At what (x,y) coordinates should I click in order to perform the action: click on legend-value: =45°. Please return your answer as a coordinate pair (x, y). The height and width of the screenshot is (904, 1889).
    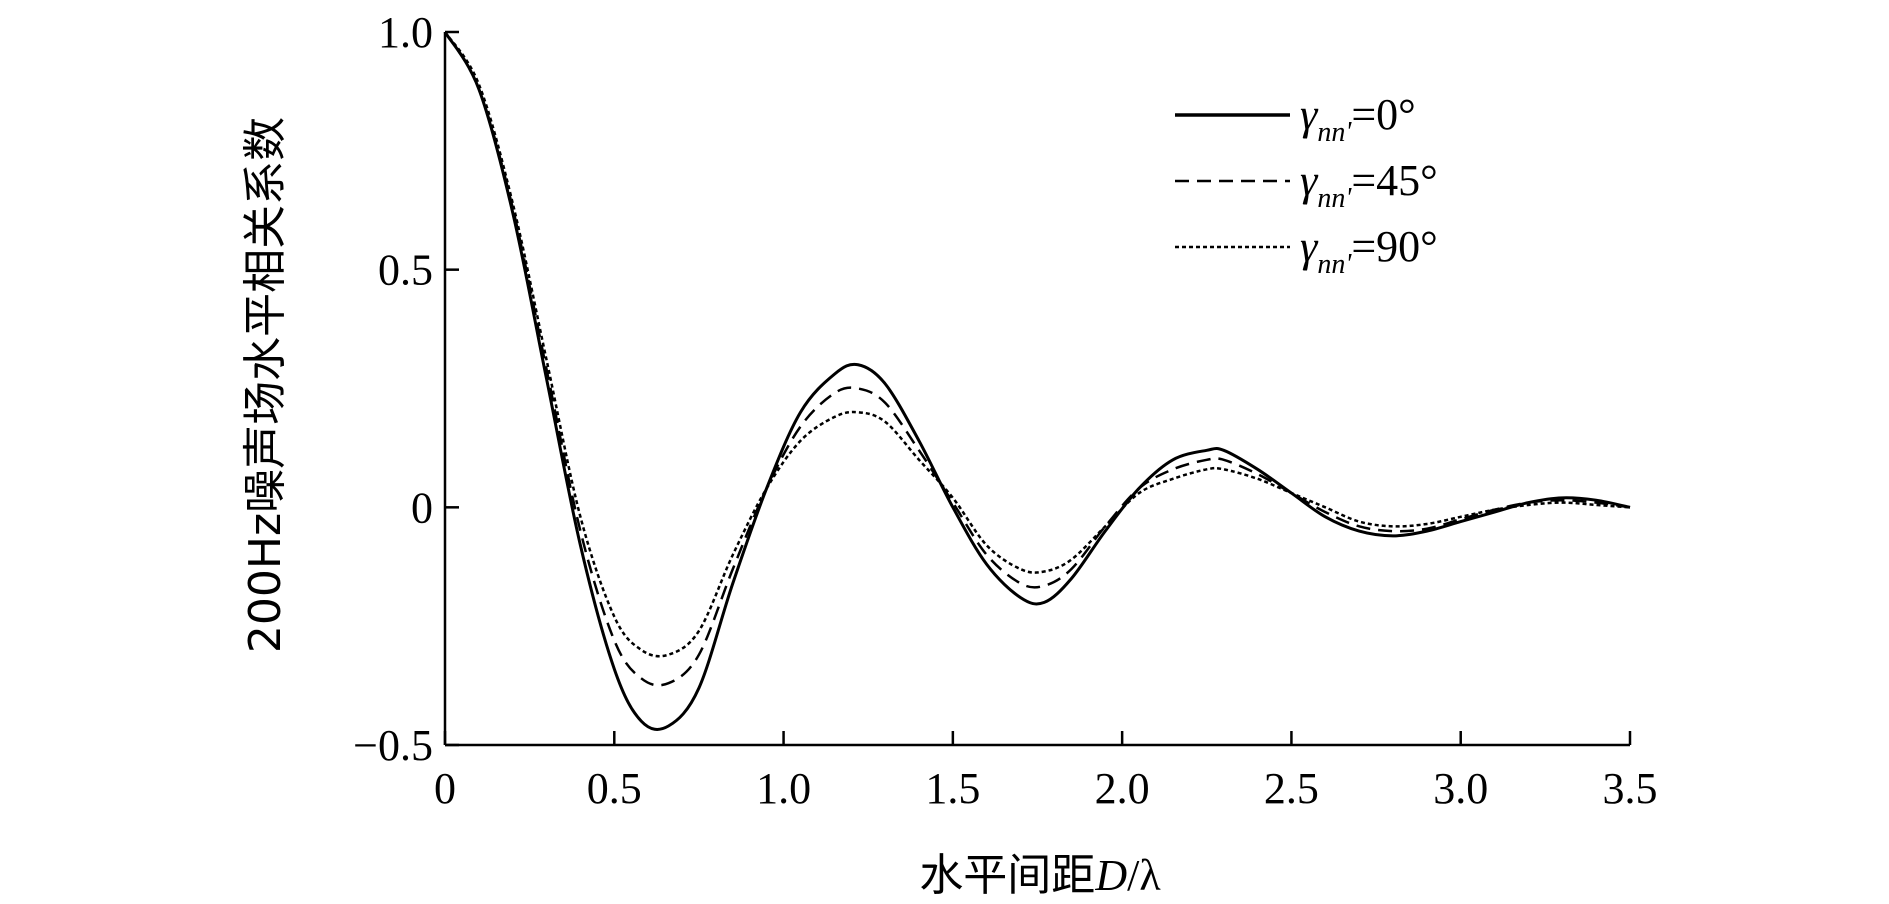
    Looking at the image, I should click on (1394, 180).